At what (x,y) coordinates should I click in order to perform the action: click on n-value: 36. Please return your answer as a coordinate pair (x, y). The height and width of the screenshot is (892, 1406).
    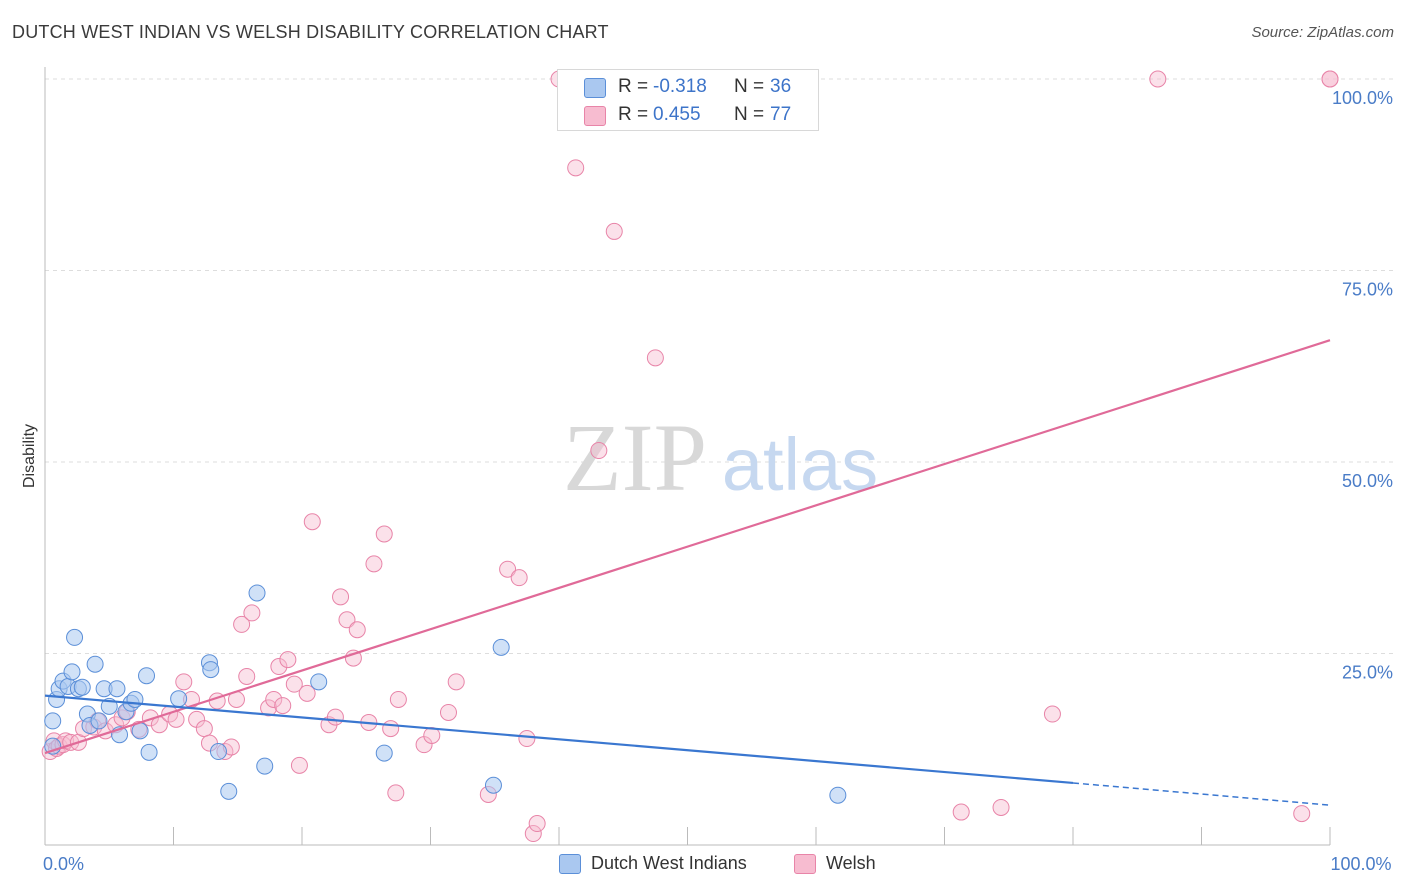
    Looking at the image, I should click on (781, 86).